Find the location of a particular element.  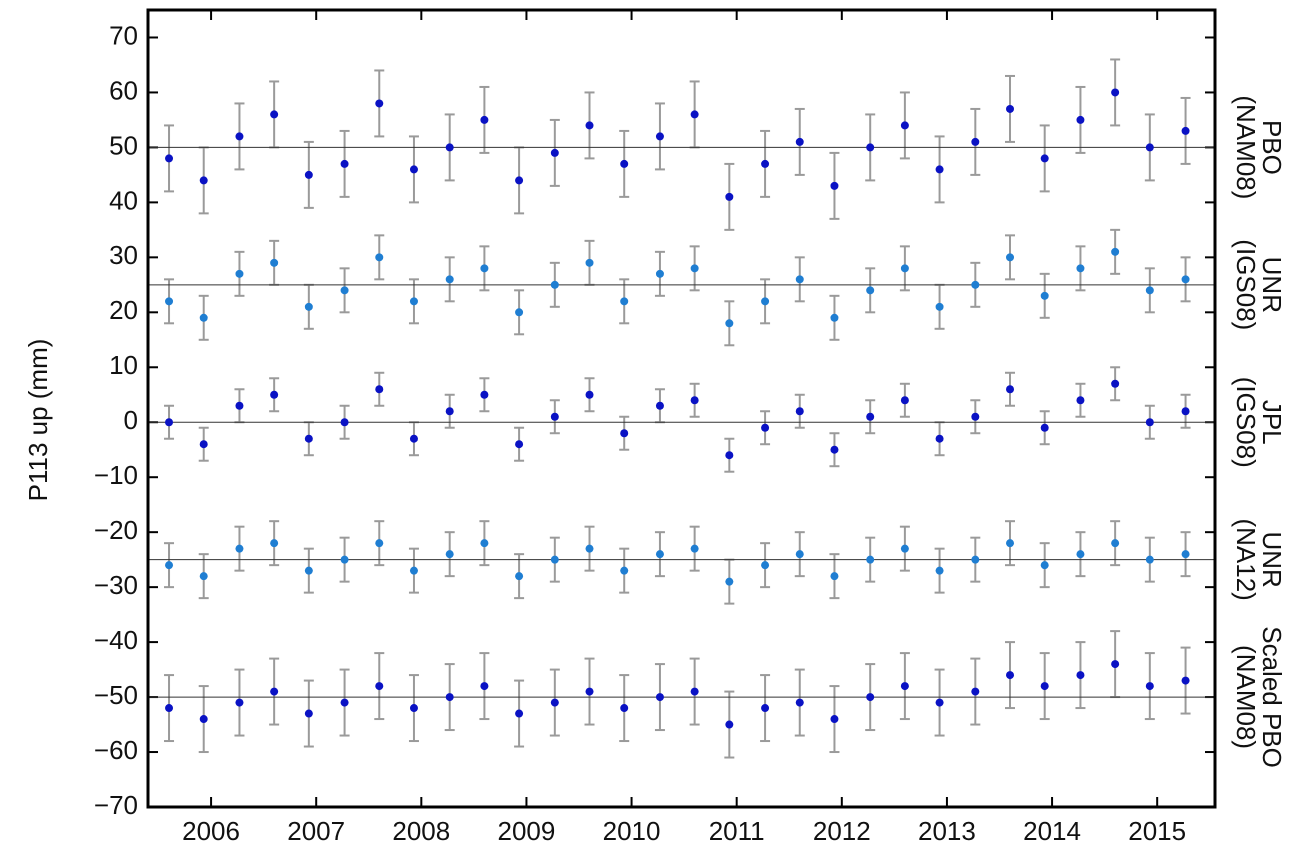

series-label: UNR is located at coordinates (1272, 559).